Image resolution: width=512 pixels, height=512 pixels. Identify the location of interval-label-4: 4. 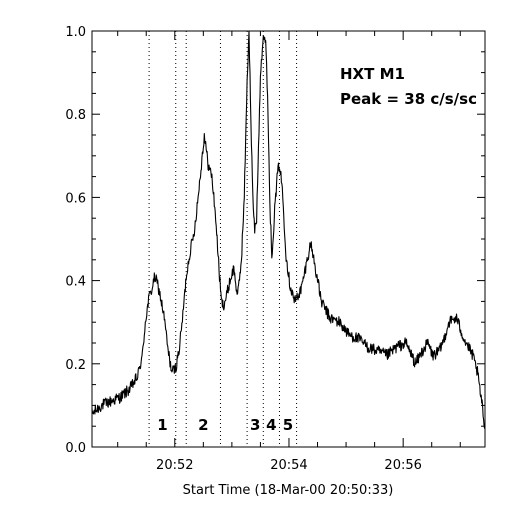
(271, 425).